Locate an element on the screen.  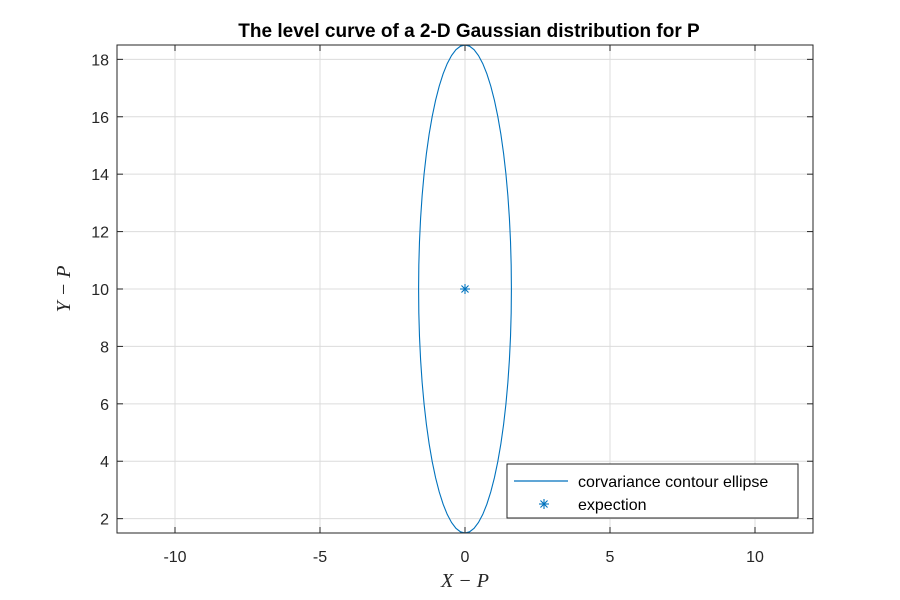
legend-asterisk-marker is located at coordinates (544, 504).